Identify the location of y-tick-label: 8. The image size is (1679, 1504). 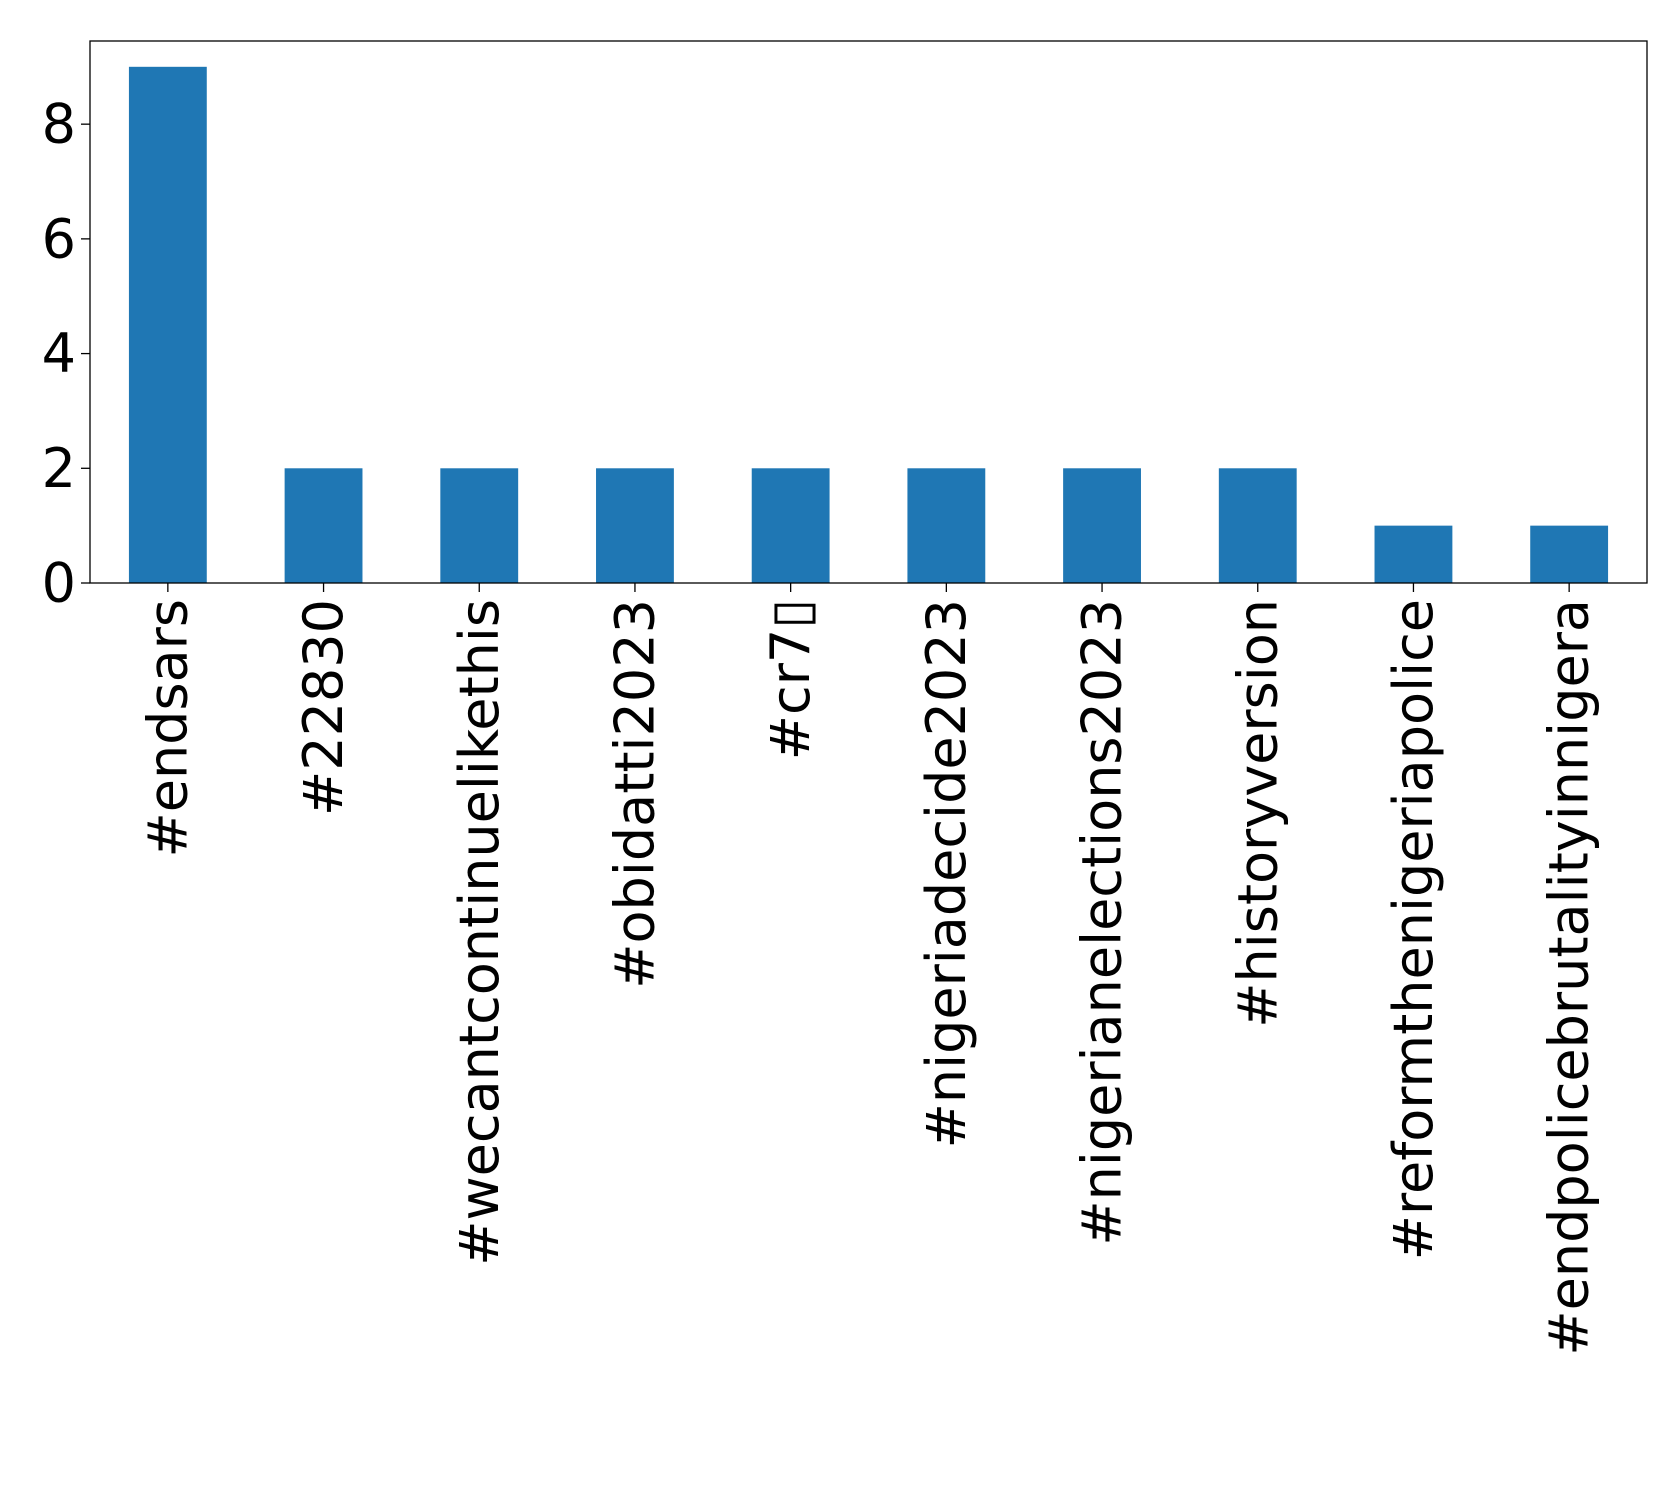
(59, 124).